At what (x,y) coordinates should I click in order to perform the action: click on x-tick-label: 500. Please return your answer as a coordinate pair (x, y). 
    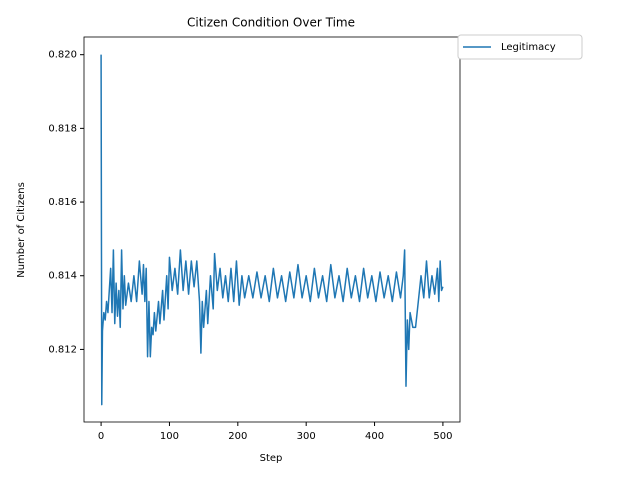
    Looking at the image, I should click on (442, 436).